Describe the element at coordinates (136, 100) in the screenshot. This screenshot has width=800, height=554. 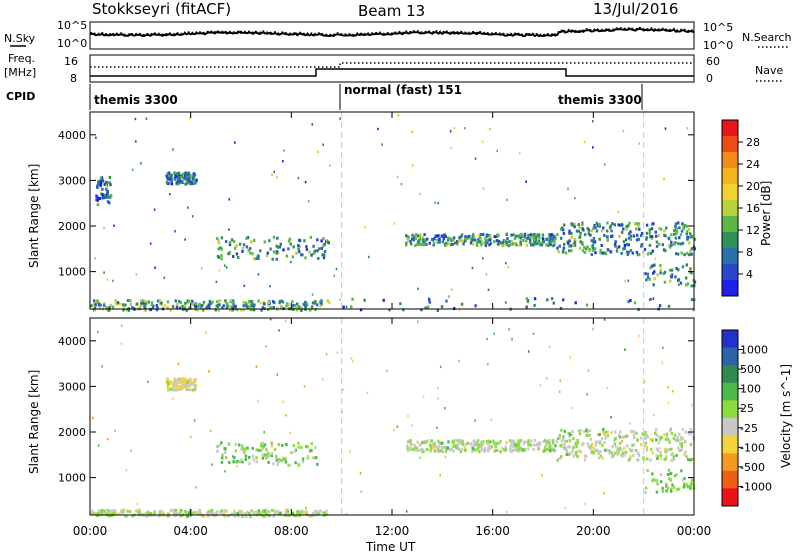
I see `cpid-segment-1: themis 3300` at that location.